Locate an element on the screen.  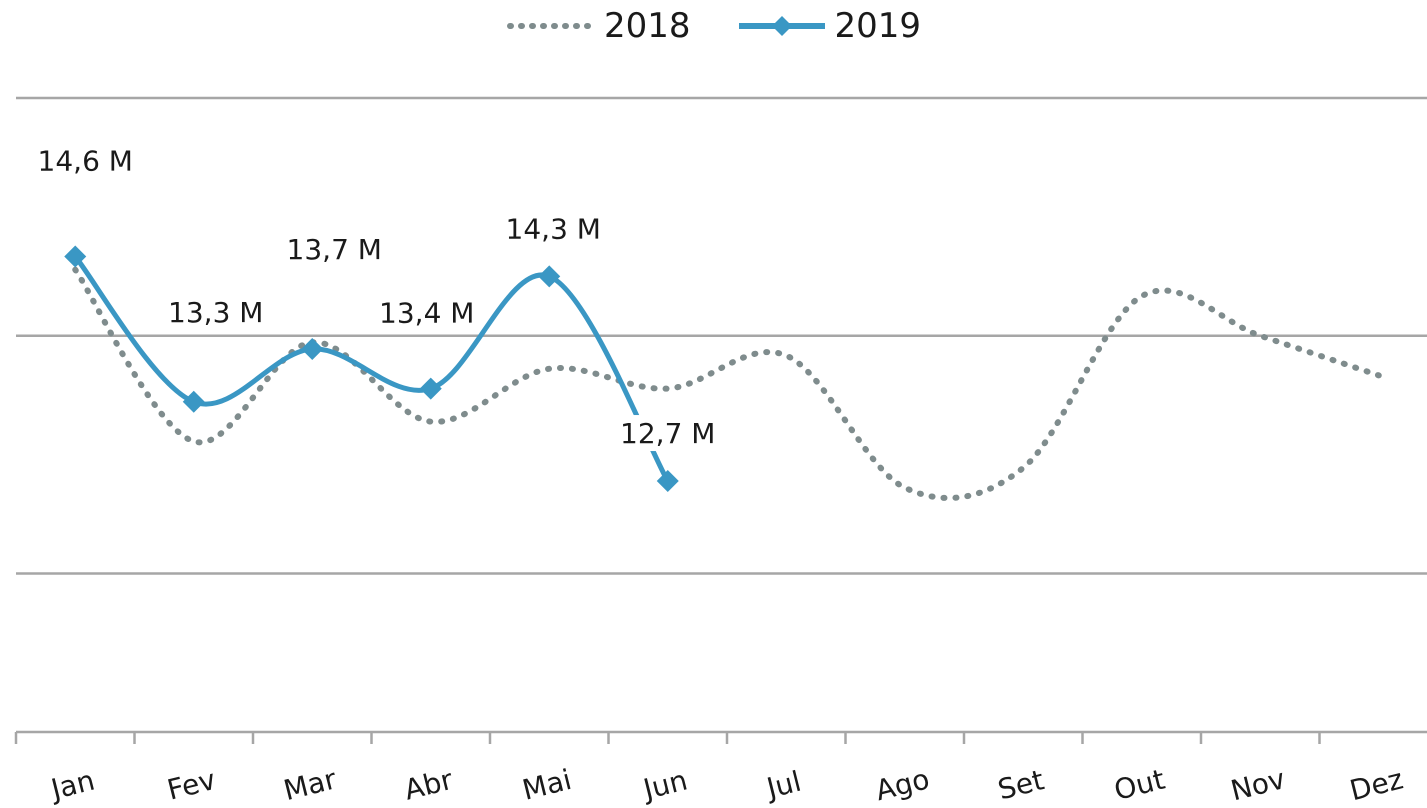
data-label-jun: 12,7 M is located at coordinates (667, 433).